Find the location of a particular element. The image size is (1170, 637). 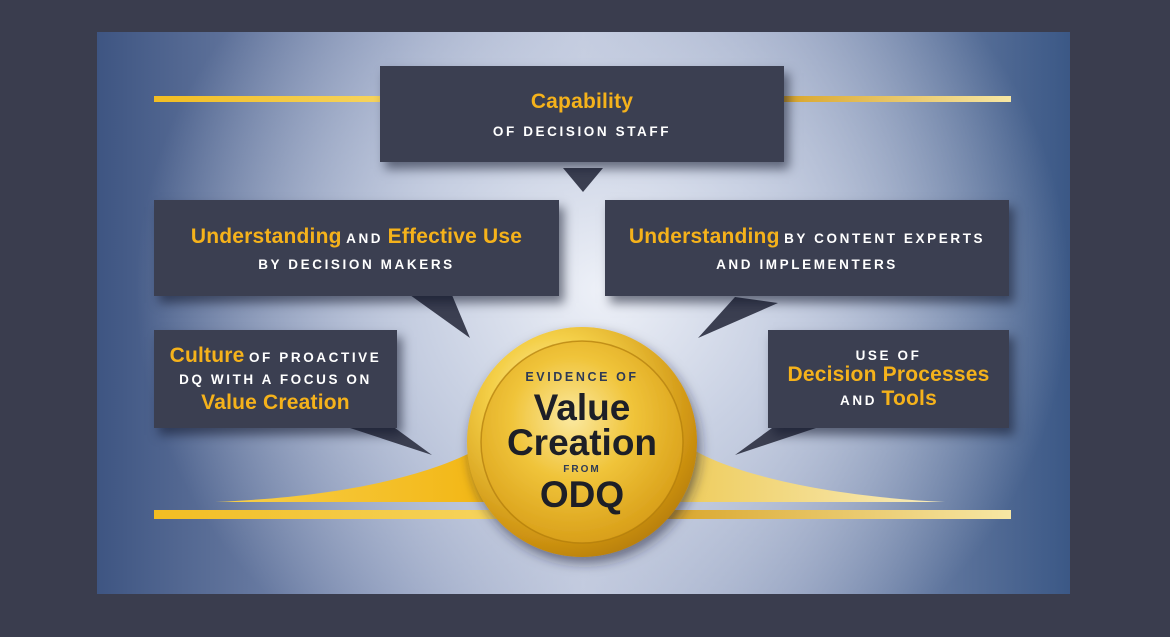

tools-heading: AND Tools is located at coordinates (888, 399).